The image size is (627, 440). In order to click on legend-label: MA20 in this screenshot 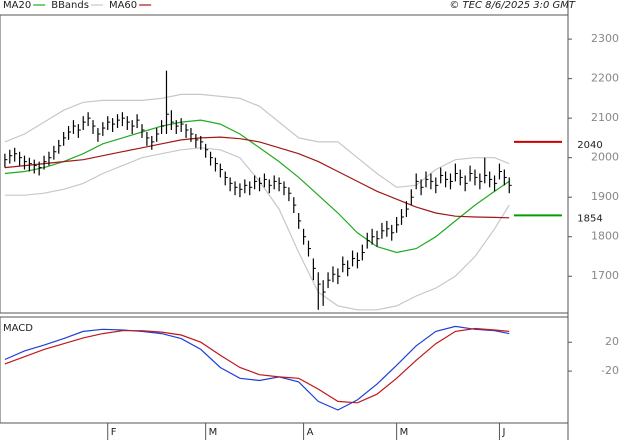, I will do `click(17, 5)`.